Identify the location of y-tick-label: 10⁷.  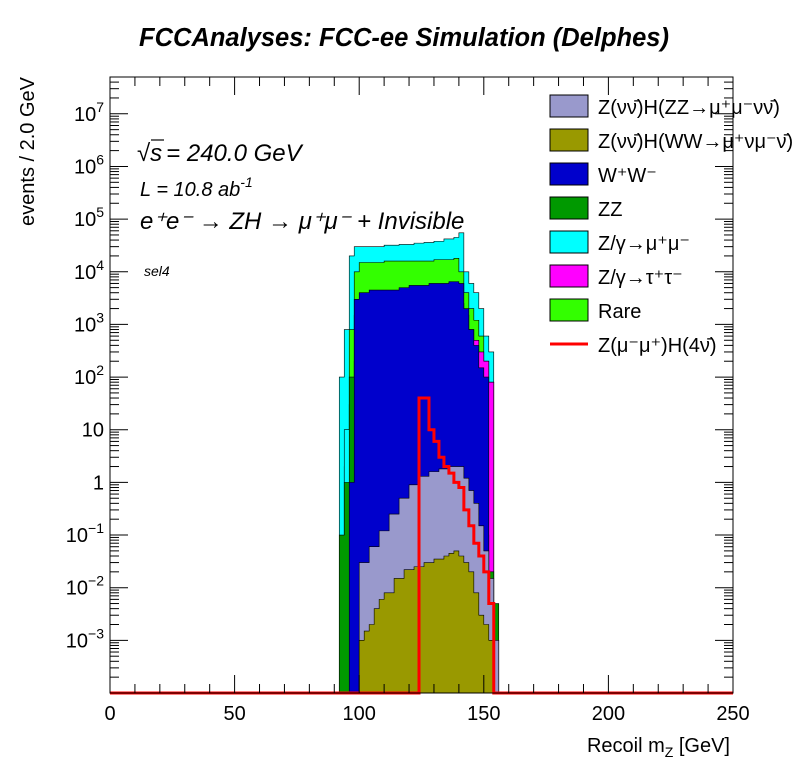
(89, 112).